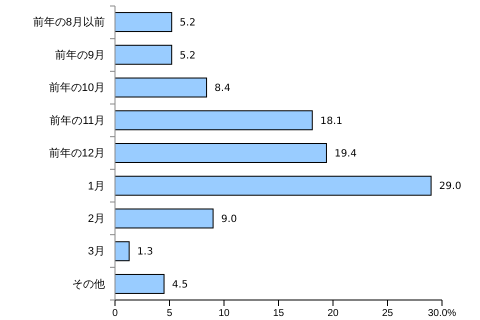 The width and height of the screenshot is (480, 320). What do you see at coordinates (96, 186) in the screenshot?
I see `y-tick-label: 1月` at bounding box center [96, 186].